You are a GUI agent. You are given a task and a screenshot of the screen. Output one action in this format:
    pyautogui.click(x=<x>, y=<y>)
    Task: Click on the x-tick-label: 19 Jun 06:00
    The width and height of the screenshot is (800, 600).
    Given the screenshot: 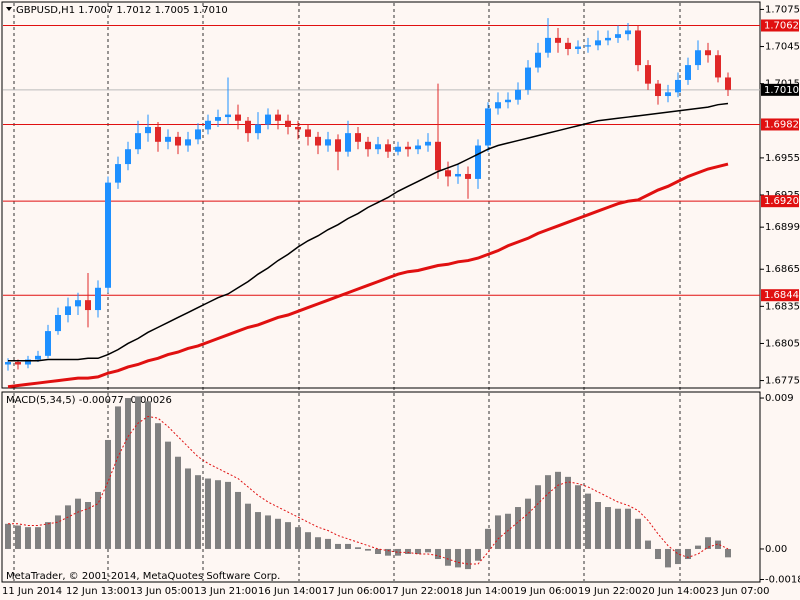 What is the action you would take?
    pyautogui.click(x=546, y=591)
    